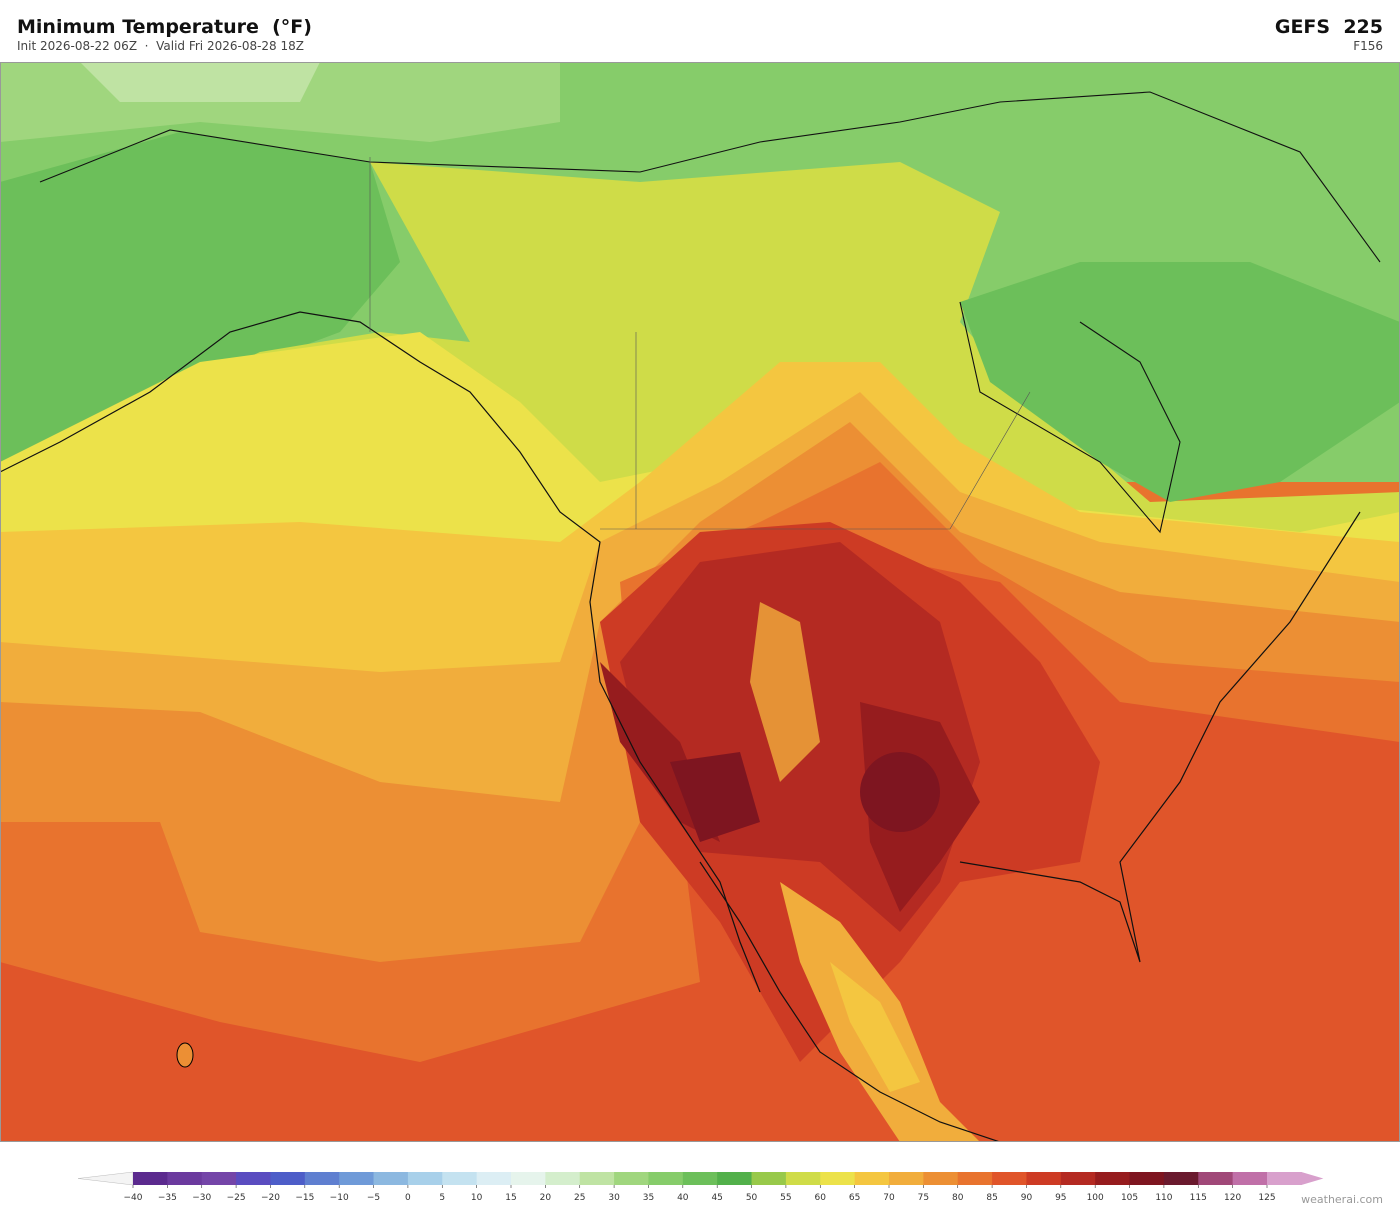 The width and height of the screenshot is (1400, 1215). Describe the element at coordinates (270, 1198) in the screenshot. I see `colorbar-tick-label: −20` at that location.